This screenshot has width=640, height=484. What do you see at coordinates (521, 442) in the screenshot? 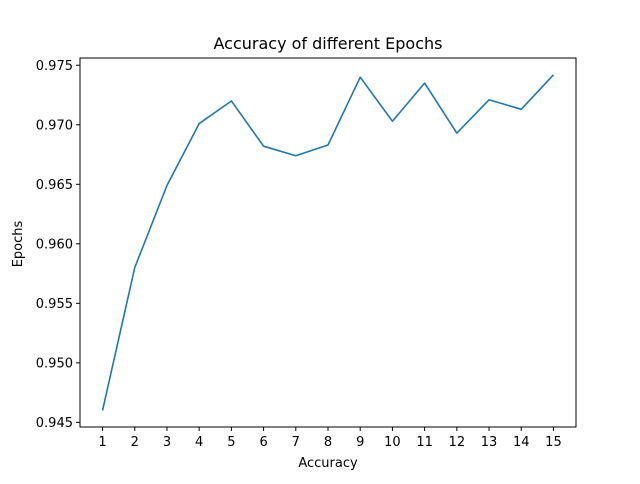
I see `x-tick-label: 14` at bounding box center [521, 442].